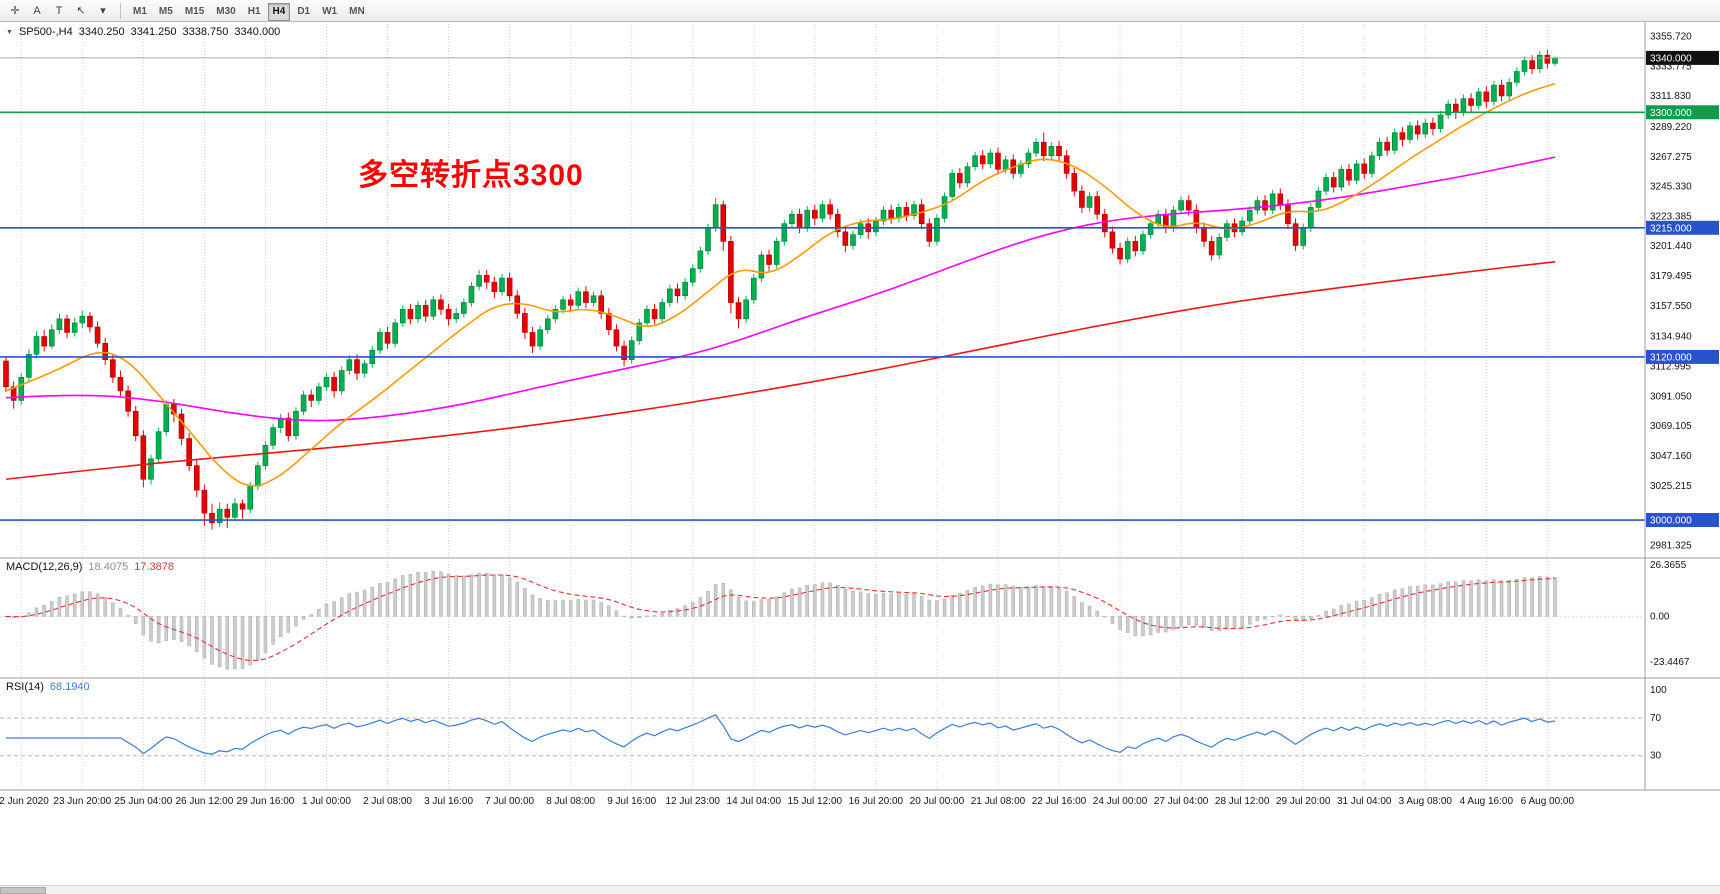 The height and width of the screenshot is (894, 1720). What do you see at coordinates (1671, 246) in the screenshot?
I see `svg-text: 3201.440` at bounding box center [1671, 246].